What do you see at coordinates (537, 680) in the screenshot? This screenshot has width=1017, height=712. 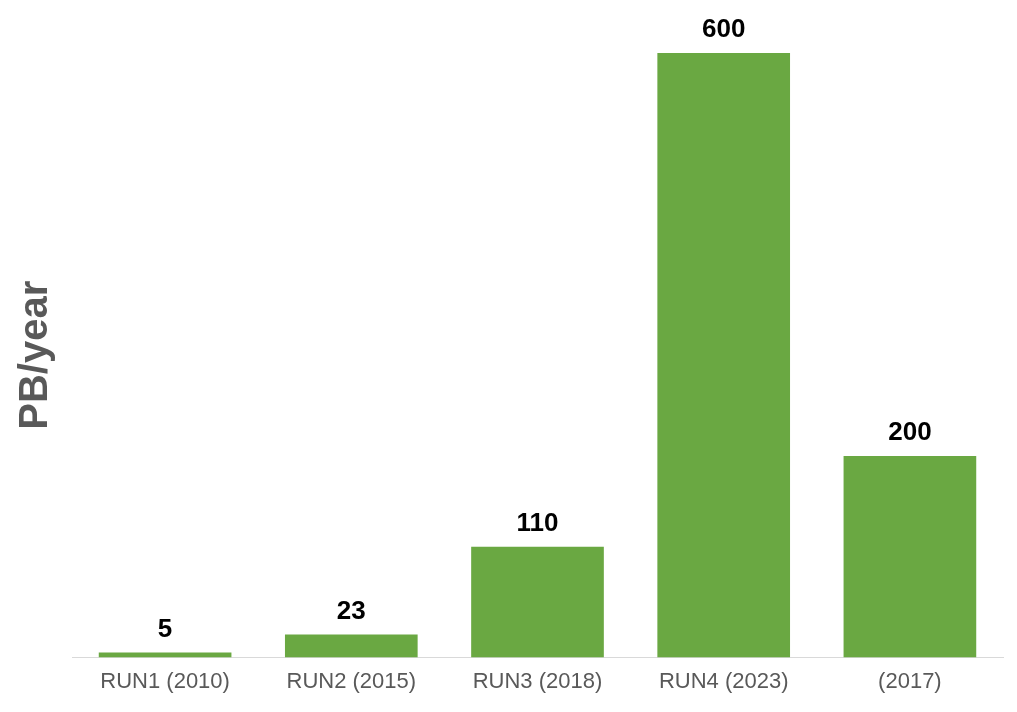 I see `x-tick-label: RUN3 (2018)` at bounding box center [537, 680].